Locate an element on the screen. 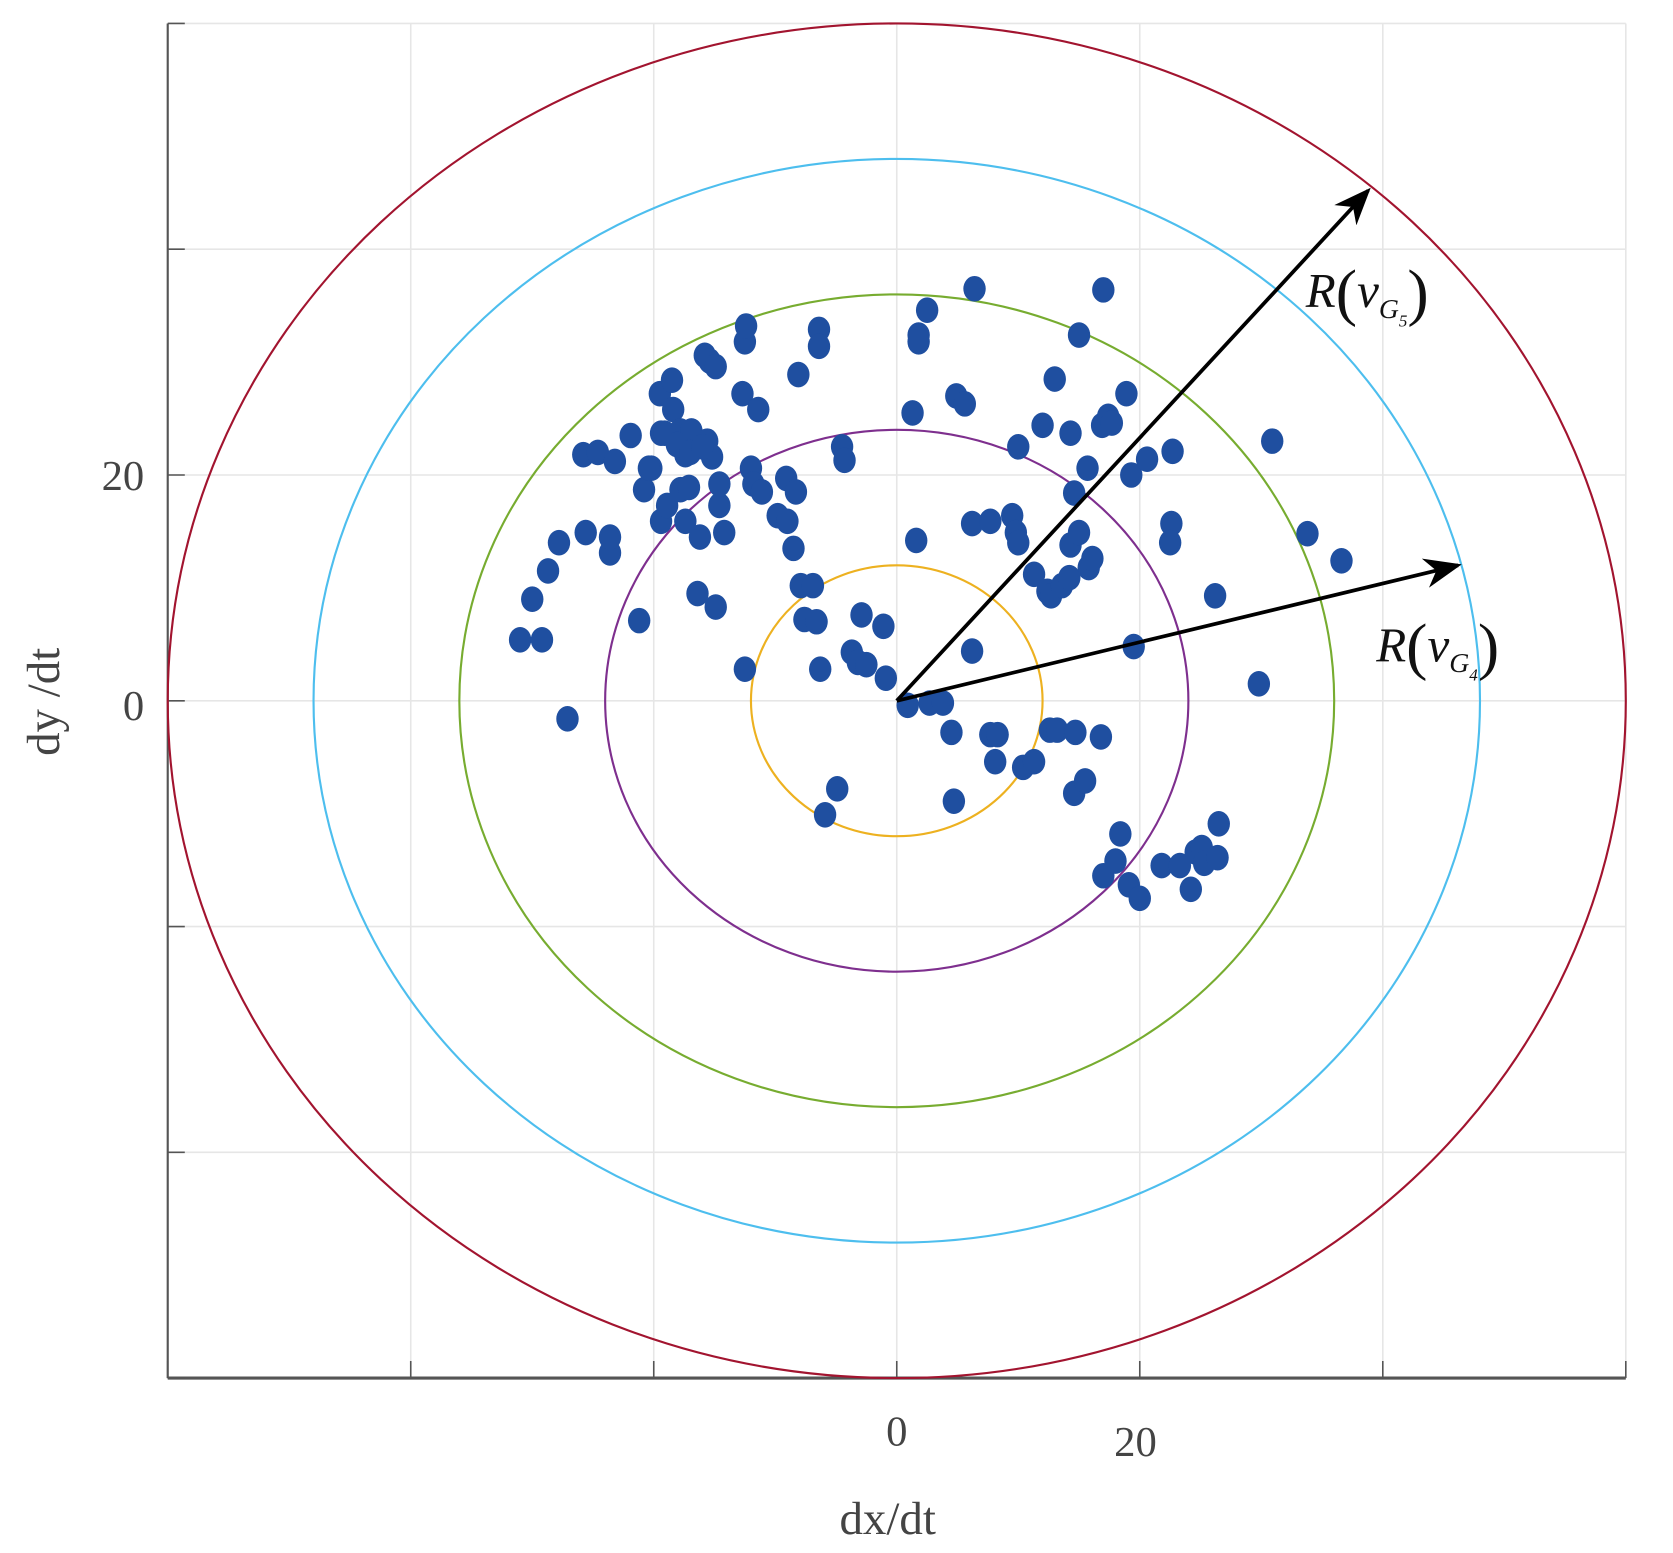 The height and width of the screenshot is (1553, 1673). annotation-label-g5: R(vG5) is located at coordinates (1367, 294).